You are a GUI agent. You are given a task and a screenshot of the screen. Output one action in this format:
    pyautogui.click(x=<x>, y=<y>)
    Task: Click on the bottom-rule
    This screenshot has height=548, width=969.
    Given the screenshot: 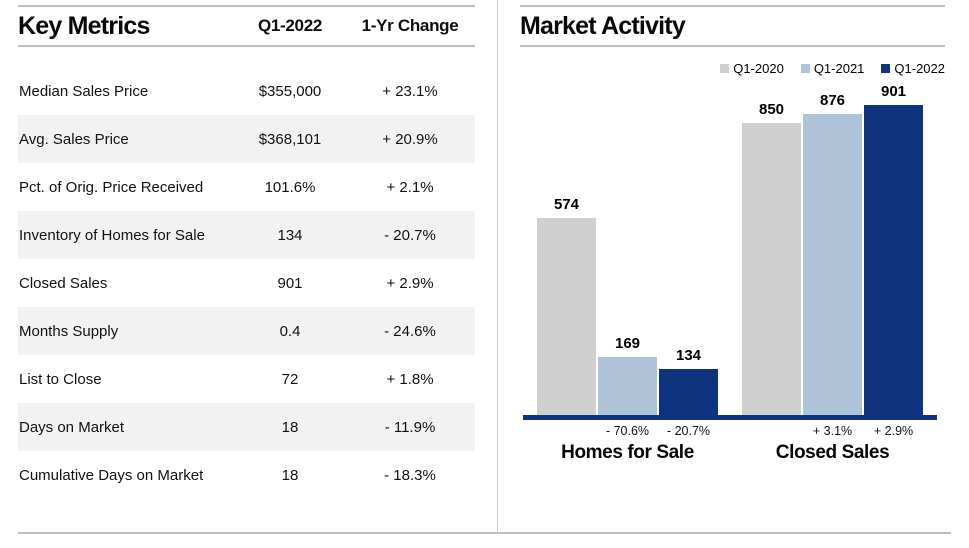 What is the action you would take?
    pyautogui.click(x=484, y=533)
    